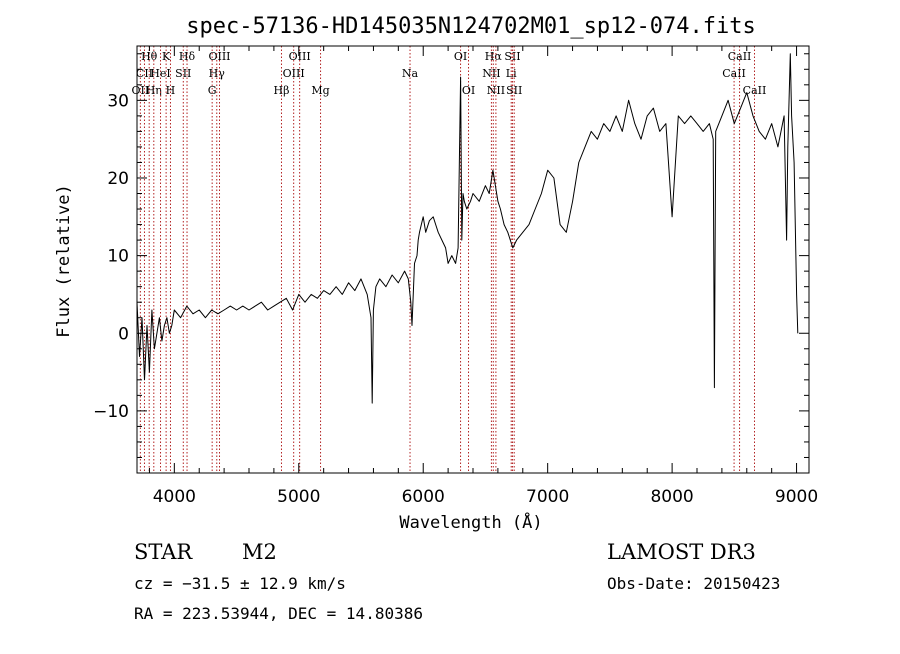 This screenshot has width=900, height=654. Describe the element at coordinates (514, 90) in the screenshot. I see `line-marker-label-24: SII` at that location.